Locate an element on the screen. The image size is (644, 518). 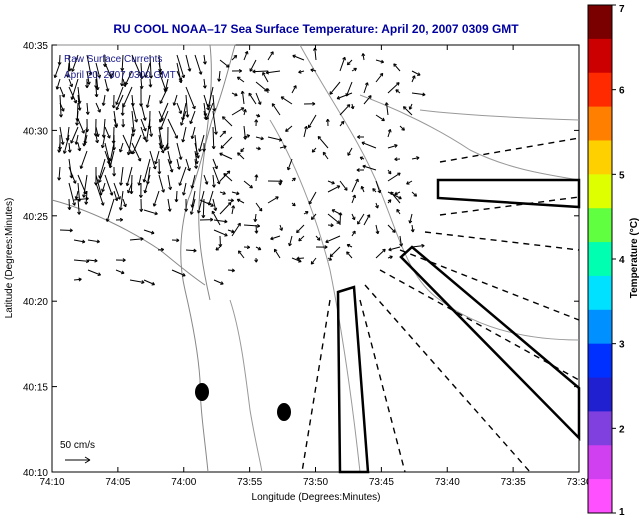
y-tick-label: 40:30 is located at coordinates (35, 131).